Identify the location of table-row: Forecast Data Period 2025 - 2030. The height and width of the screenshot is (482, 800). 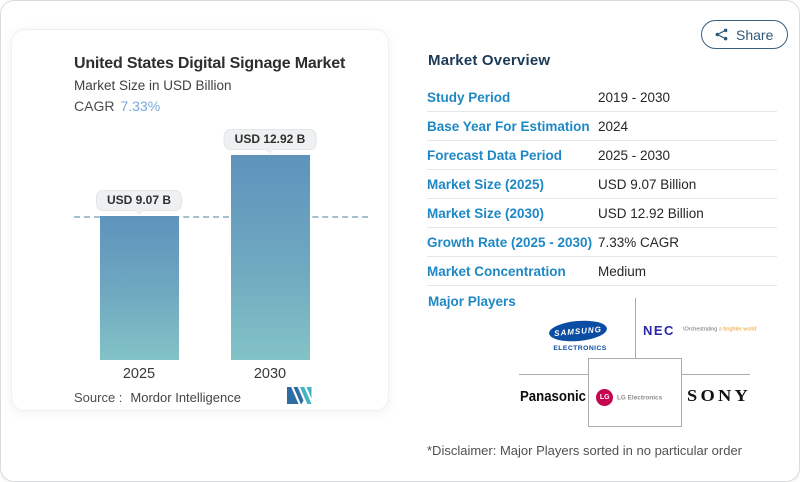
(602, 155).